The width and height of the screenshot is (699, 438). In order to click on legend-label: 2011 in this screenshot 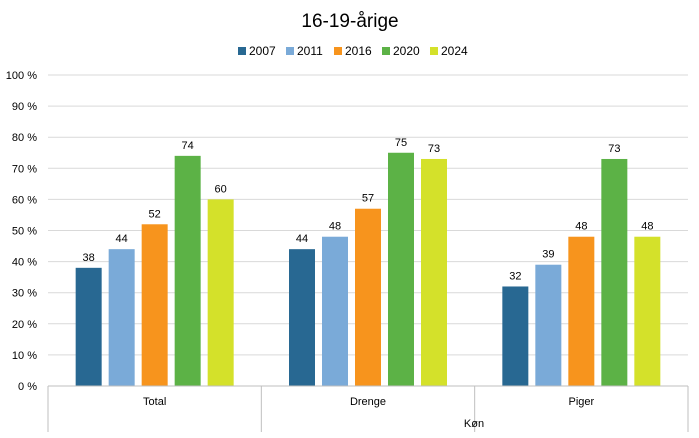, I will do `click(310, 51)`.